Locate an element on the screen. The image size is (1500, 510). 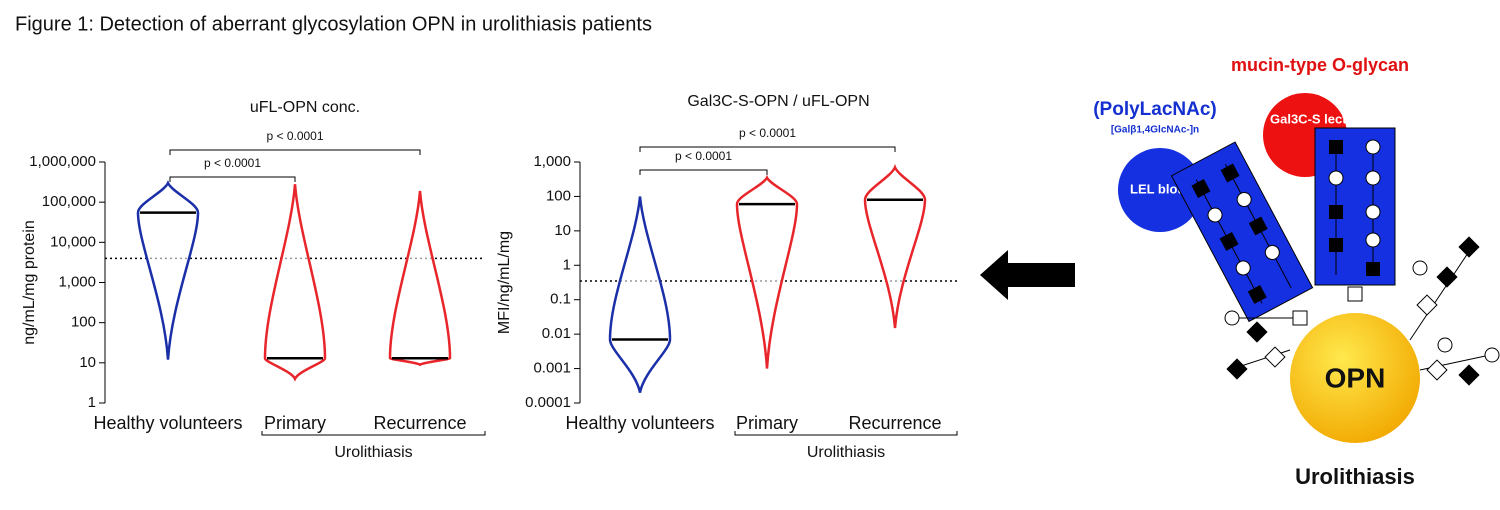
diagram-caption: Urolithiasis is located at coordinates (1355, 476).